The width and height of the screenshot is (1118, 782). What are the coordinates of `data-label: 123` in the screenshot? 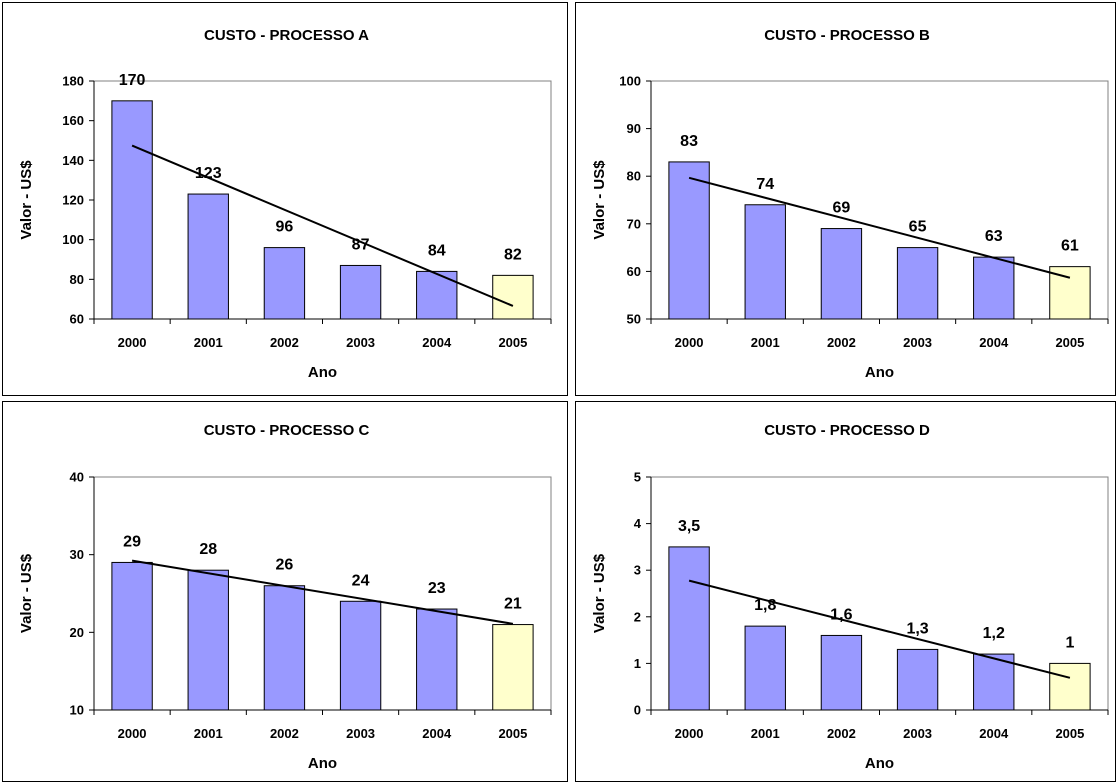 It's located at (208, 173).